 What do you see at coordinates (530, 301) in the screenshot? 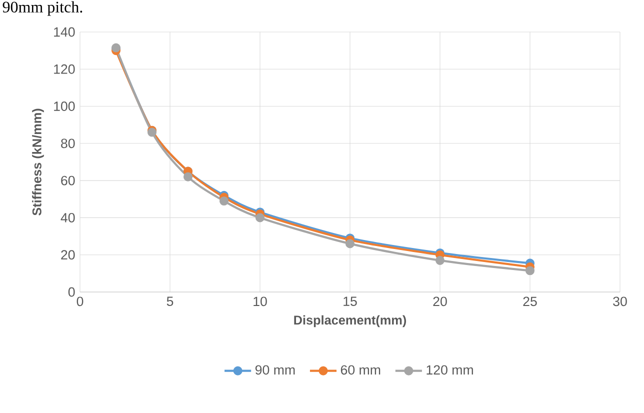
I see `x-tick-label: 25` at bounding box center [530, 301].